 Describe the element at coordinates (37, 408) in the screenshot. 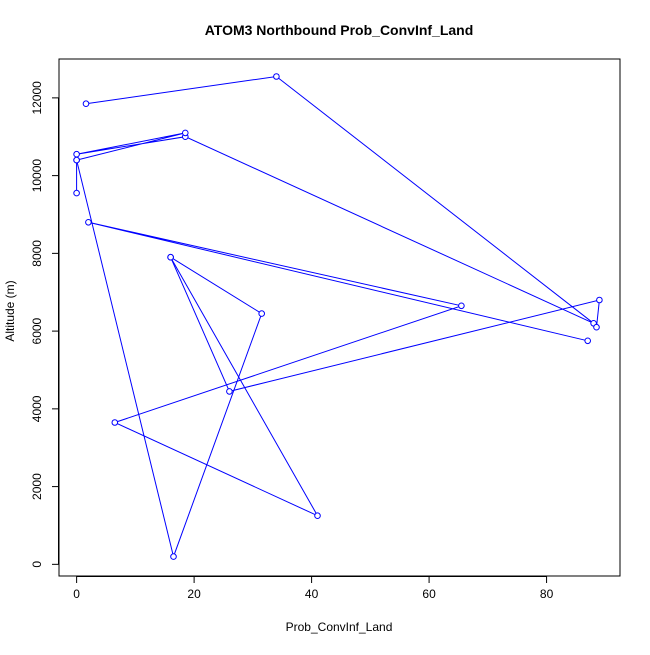

I see `y-tick-label: 4000` at that location.